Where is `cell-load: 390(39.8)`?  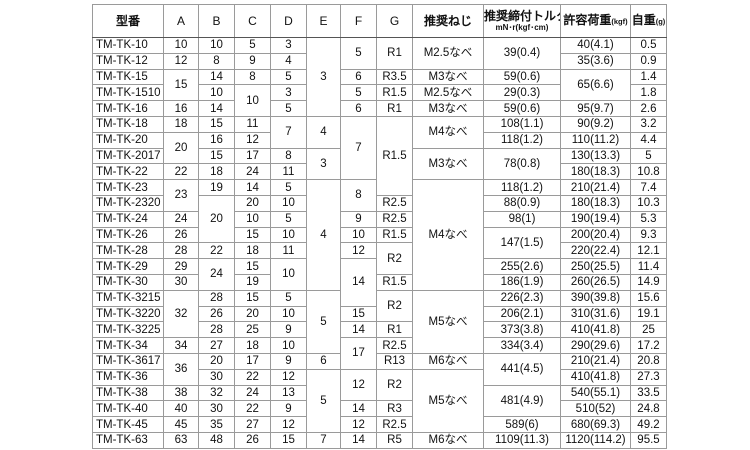 cell-load: 390(39.8) is located at coordinates (595, 298).